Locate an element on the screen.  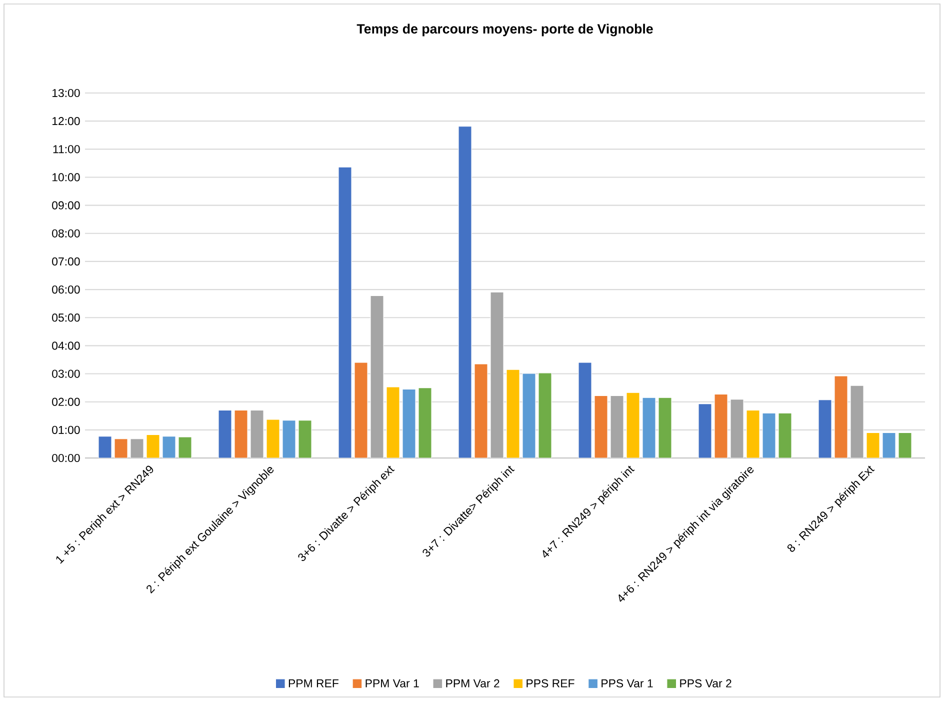
y-tick-label: 10:00 is located at coordinates (66, 177).